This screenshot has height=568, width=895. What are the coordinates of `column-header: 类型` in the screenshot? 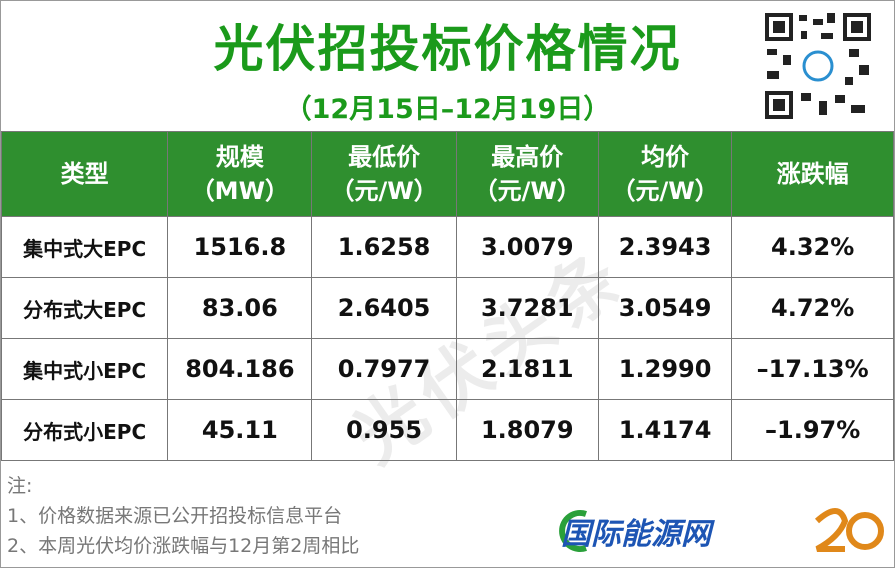 It's located at (85, 174).